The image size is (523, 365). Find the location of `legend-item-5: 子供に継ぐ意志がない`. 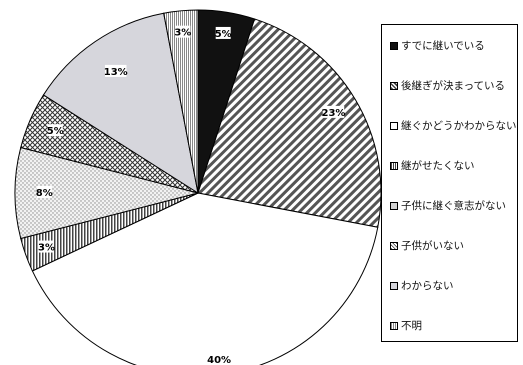

legend-item-5: 子供に継ぐ意志がない is located at coordinates (448, 206).